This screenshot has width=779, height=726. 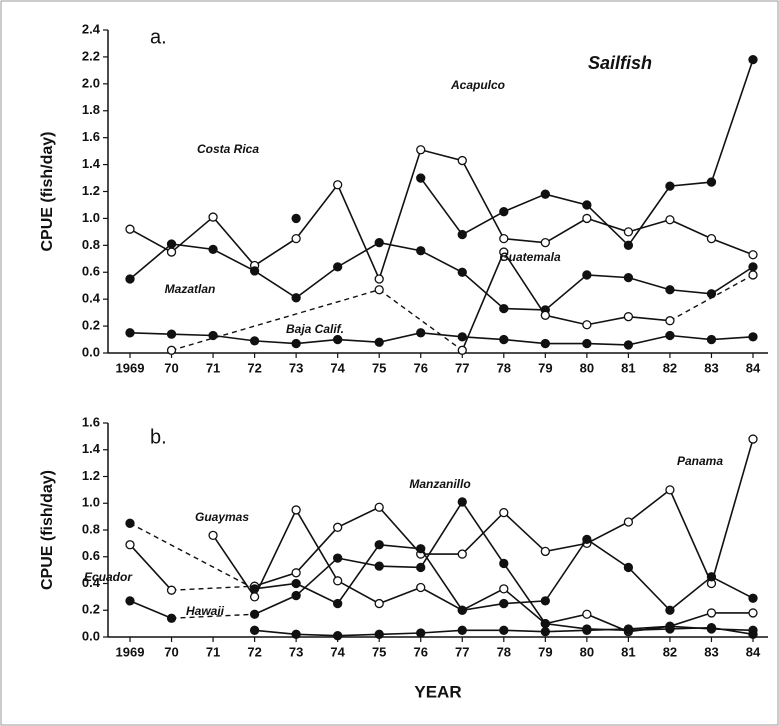 I want to click on x-tick-label: 73, so click(x=296, y=367).